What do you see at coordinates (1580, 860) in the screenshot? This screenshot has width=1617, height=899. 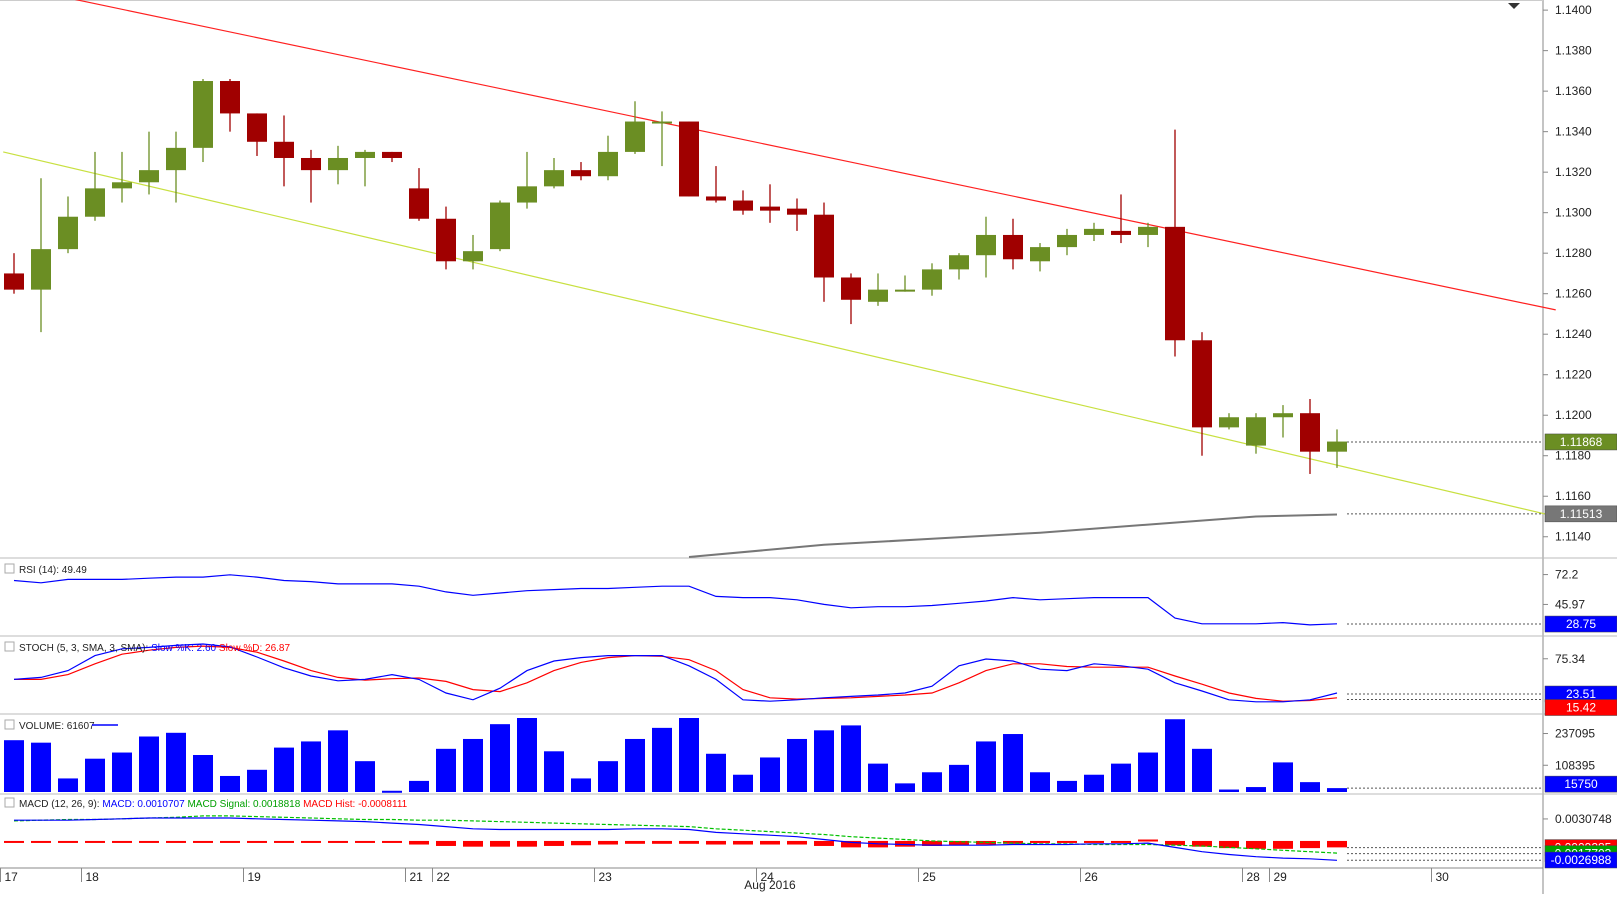 I see `macd-current-label: -0.0026988` at bounding box center [1580, 860].